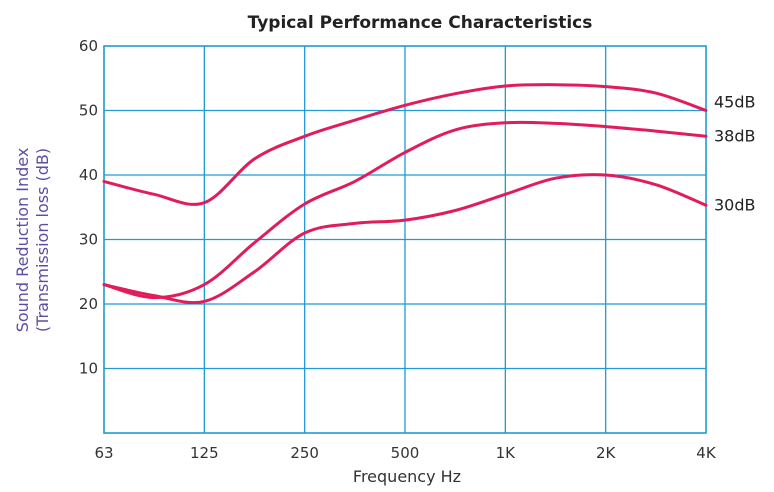  Describe the element at coordinates (88, 240) in the screenshot. I see `y-tick-label: 30` at that location.